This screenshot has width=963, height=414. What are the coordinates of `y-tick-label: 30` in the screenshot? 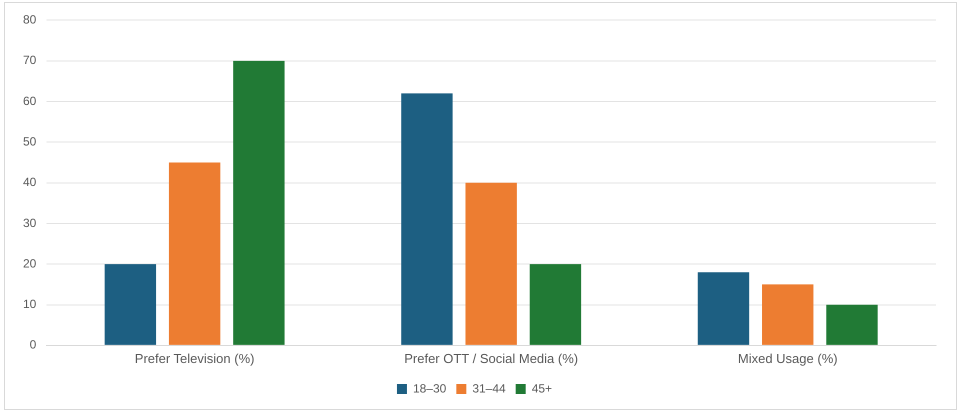 It's located at (29, 223).